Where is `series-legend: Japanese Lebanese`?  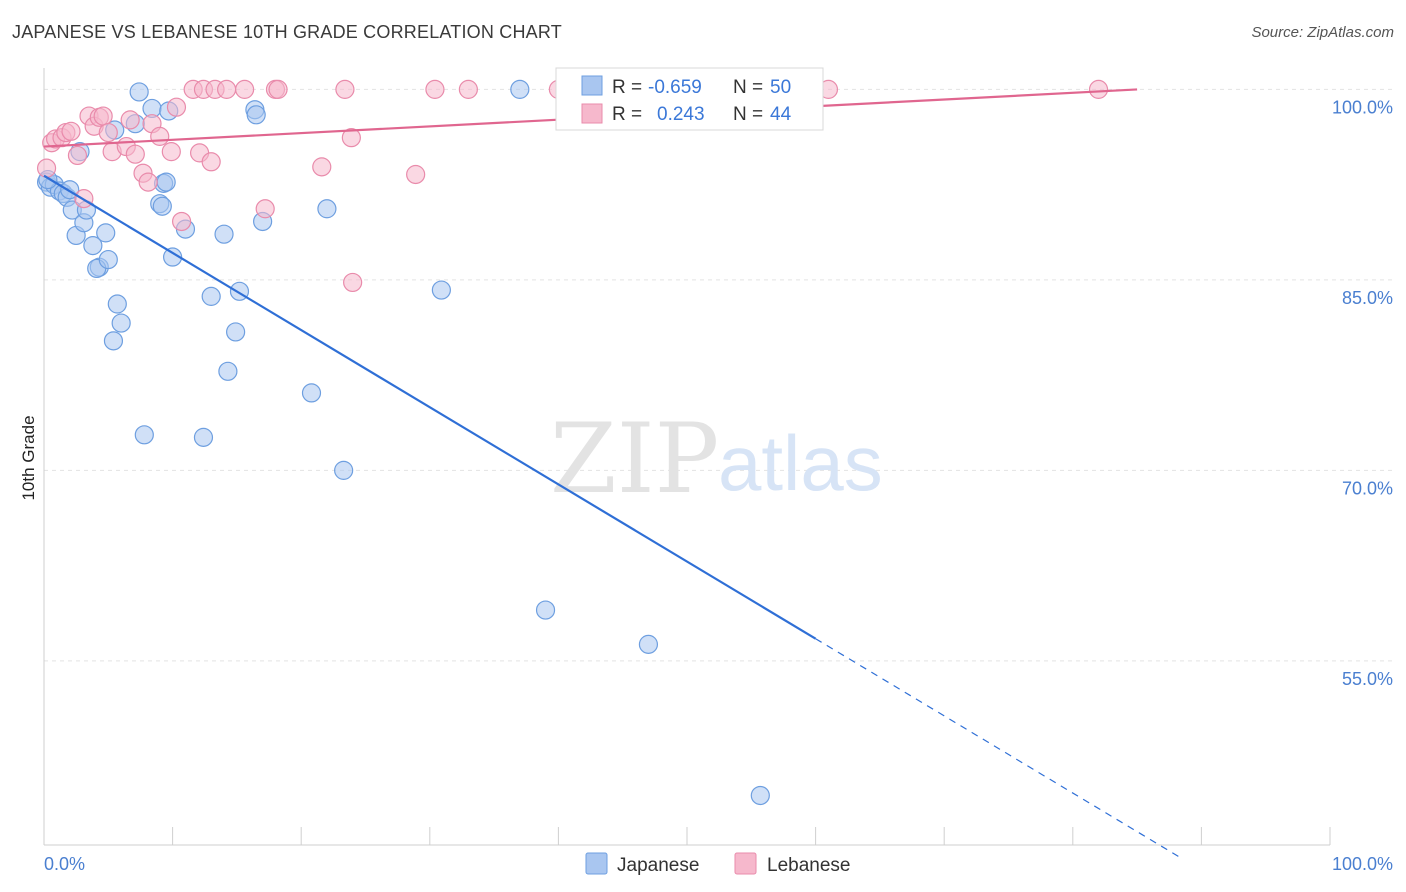
series-legend: Japanese Lebanese is located at coordinates (717, 864).